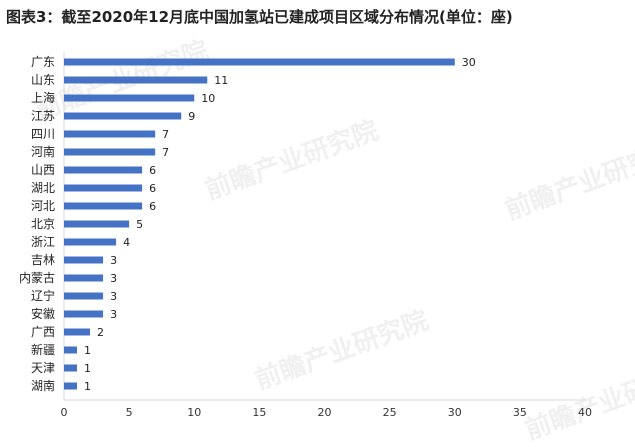 This screenshot has width=635, height=447. Describe the element at coordinates (43, 368) in the screenshot. I see `category-label: 天津` at that location.